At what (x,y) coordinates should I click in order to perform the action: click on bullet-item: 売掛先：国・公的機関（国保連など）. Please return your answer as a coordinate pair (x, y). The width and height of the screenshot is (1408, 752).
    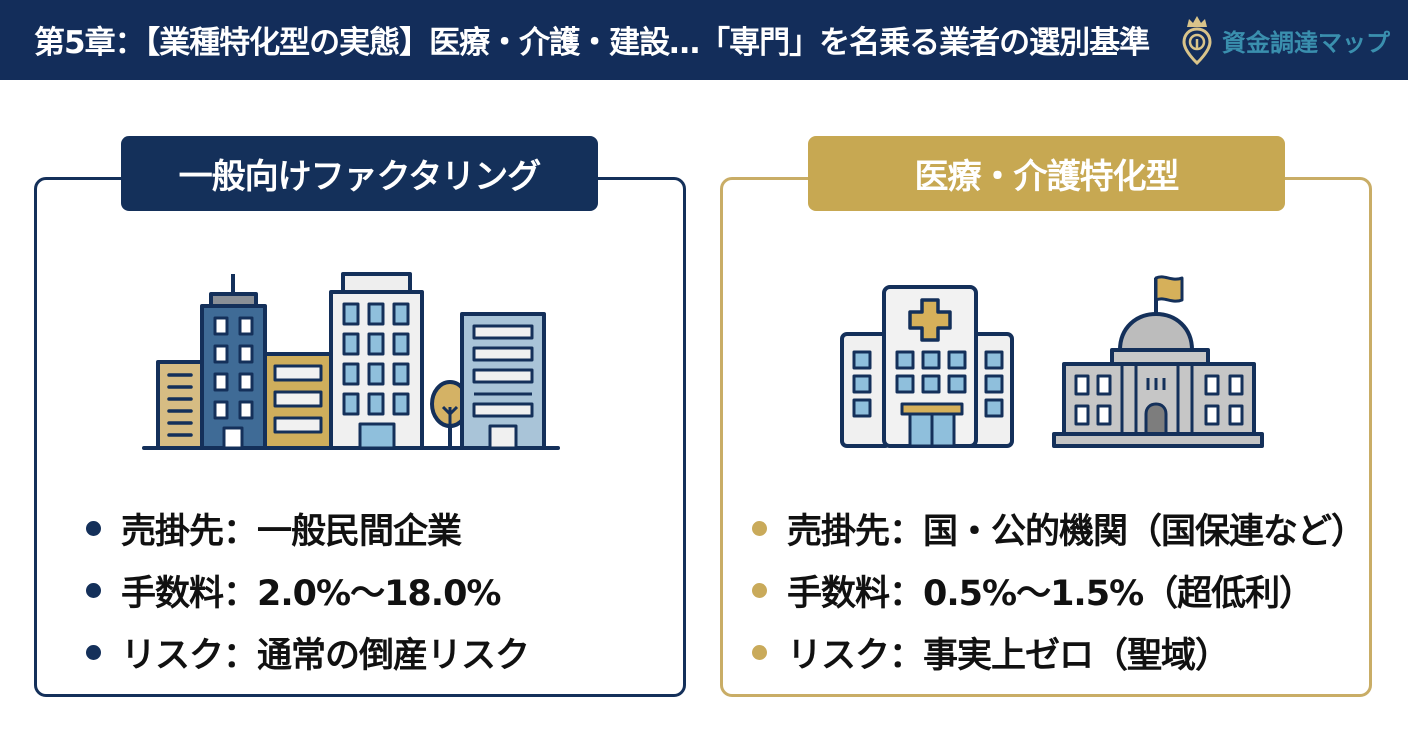
    Looking at the image, I should click on (1059, 528).